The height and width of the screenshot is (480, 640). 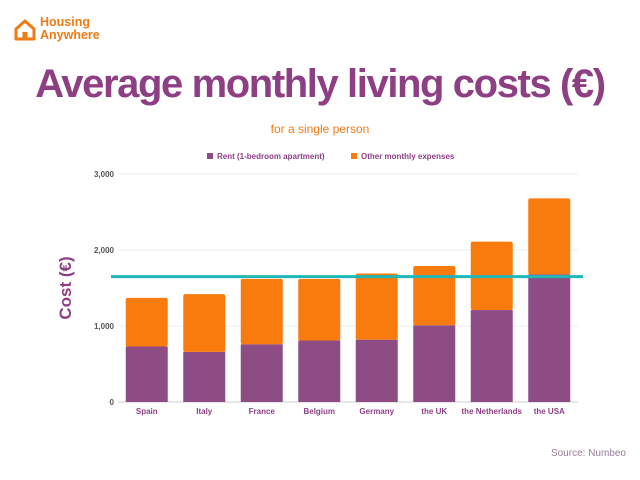 I want to click on brand-name-line2: Anywhere, so click(x=70, y=35).